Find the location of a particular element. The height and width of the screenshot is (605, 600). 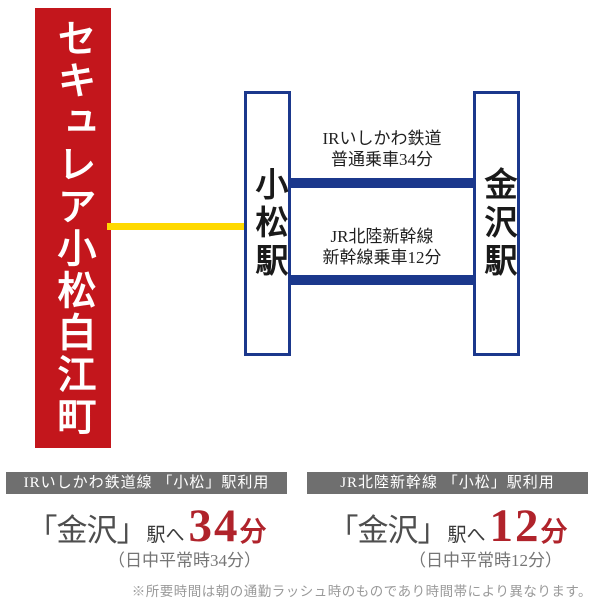

banner-connector-line is located at coordinates (177, 226).